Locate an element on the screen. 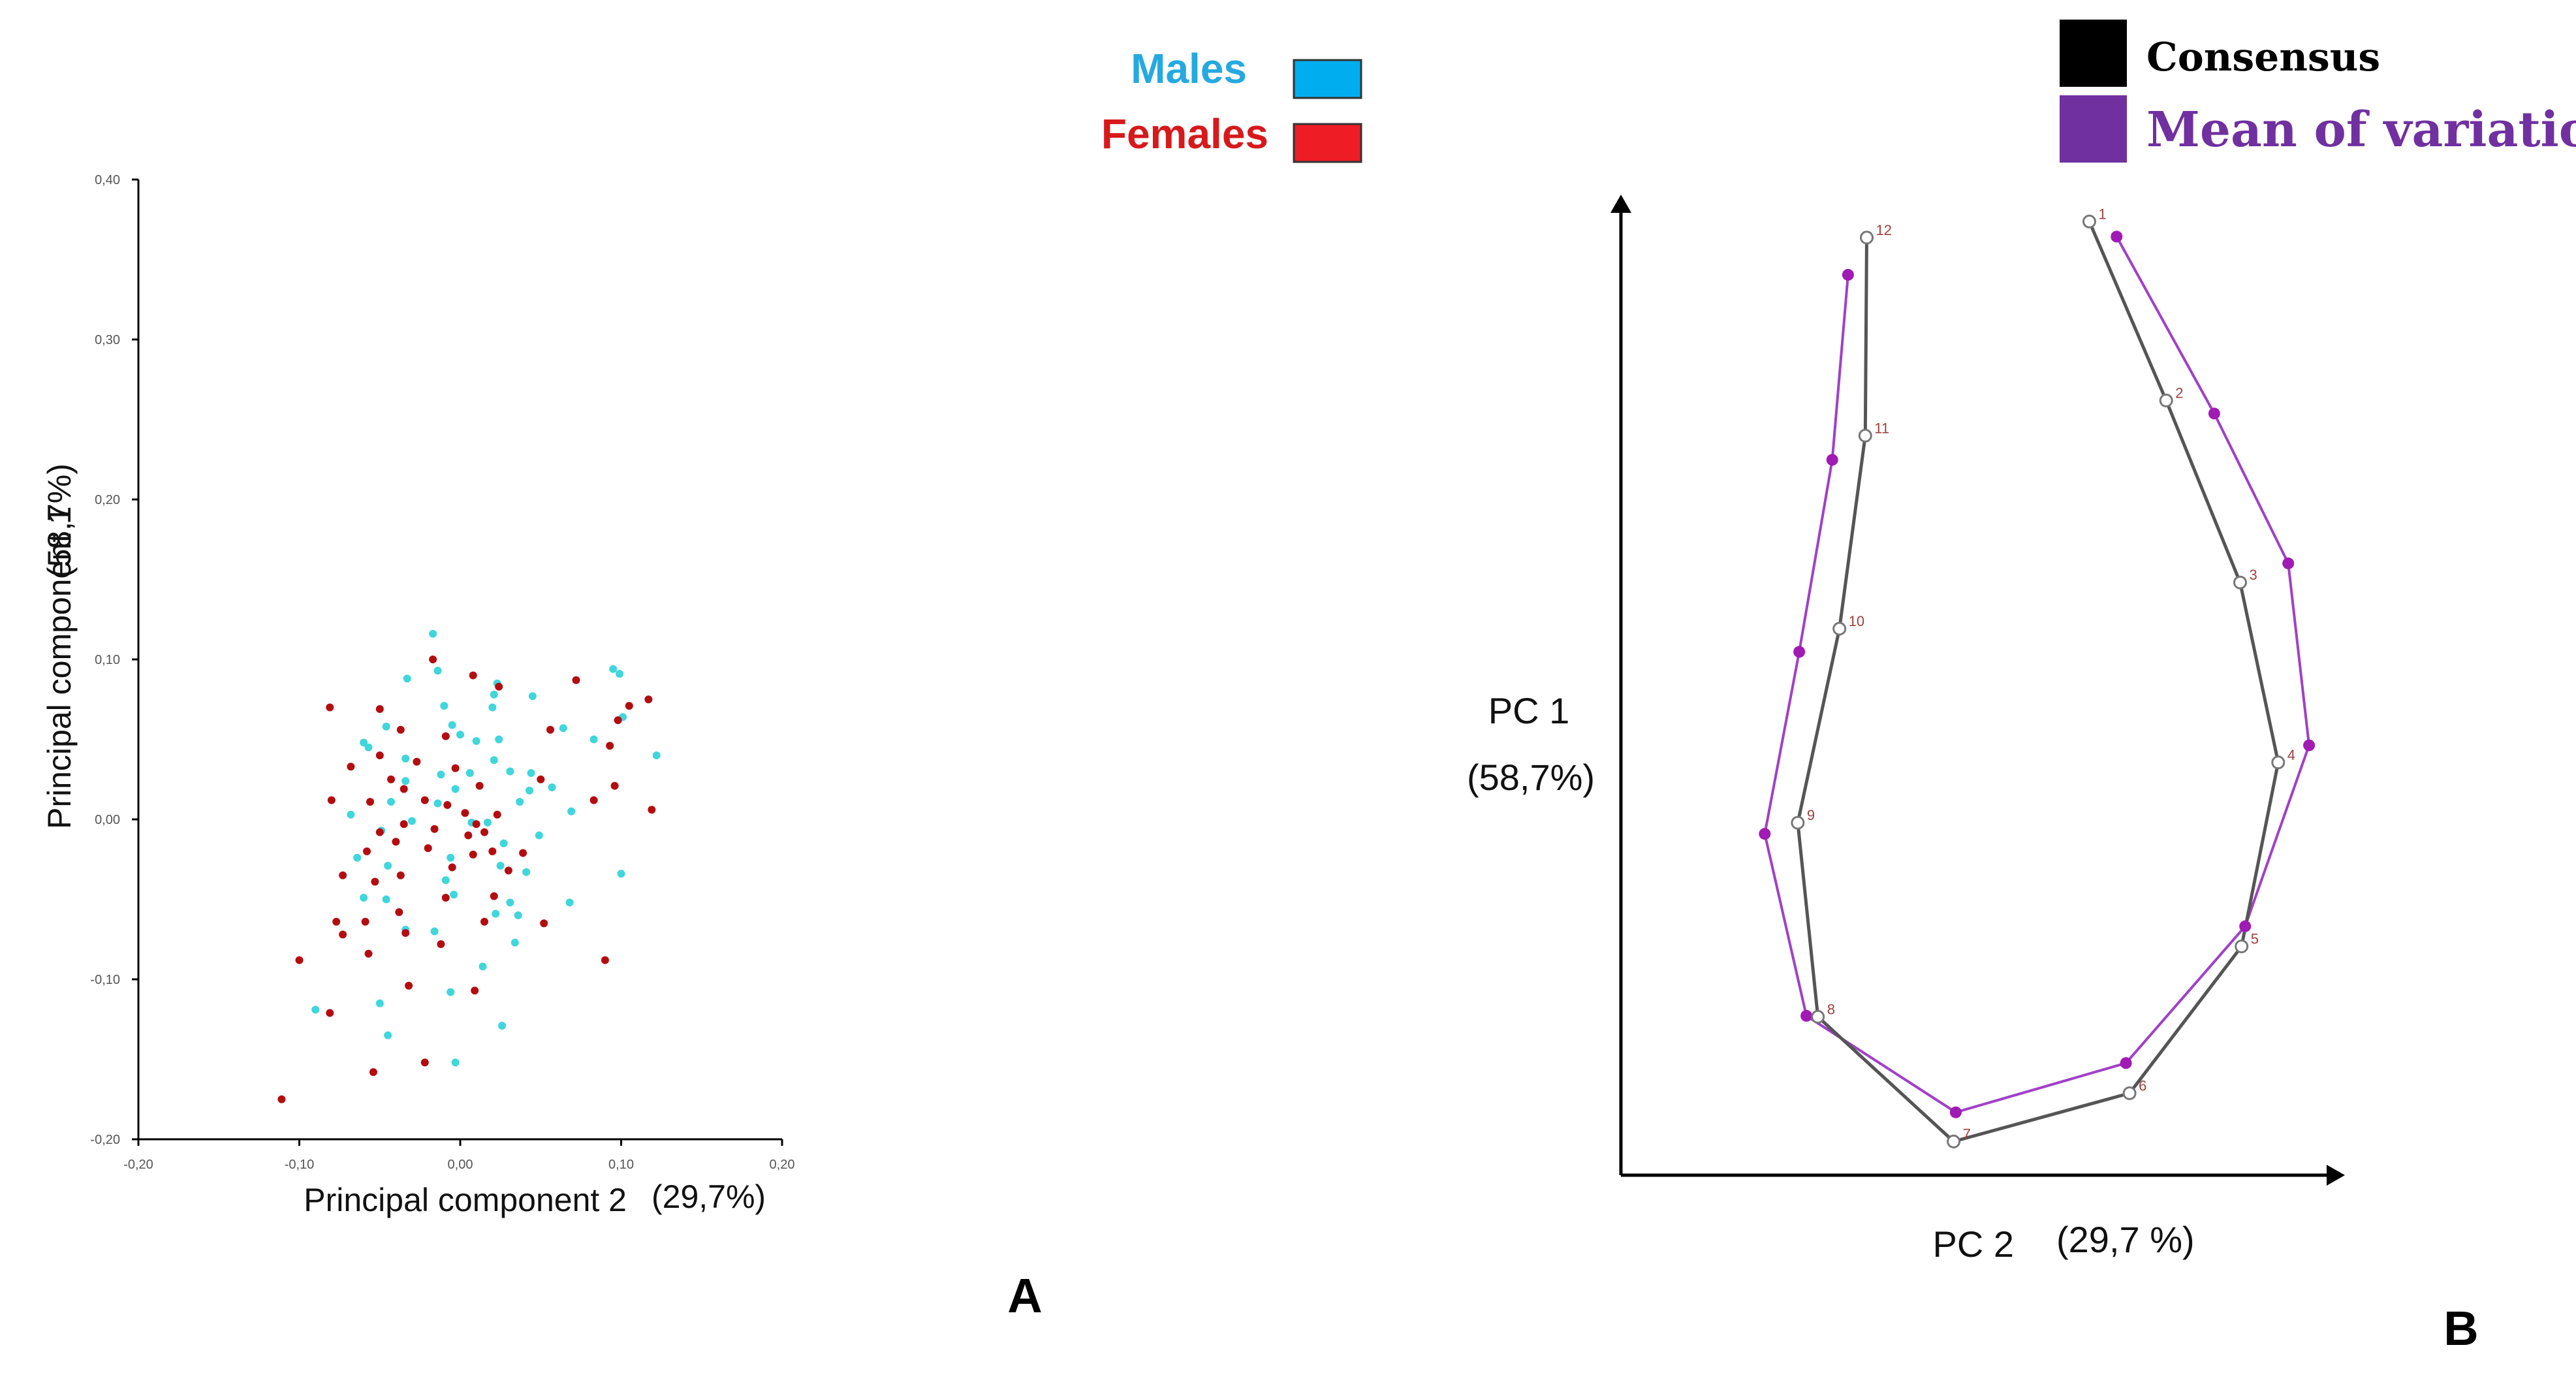 The height and width of the screenshot is (1373, 2576). panel-a-y-tick-label: 0,40 is located at coordinates (107, 180).